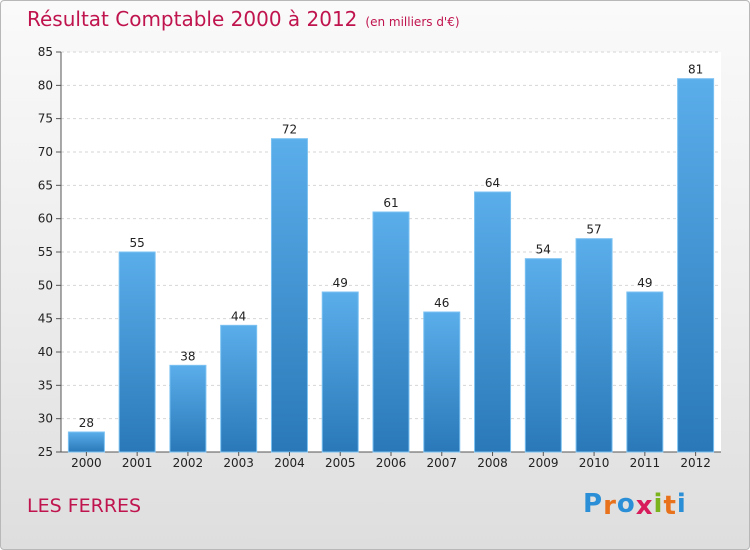 This screenshot has width=750, height=550. I want to click on value-label: 55, so click(137, 243).